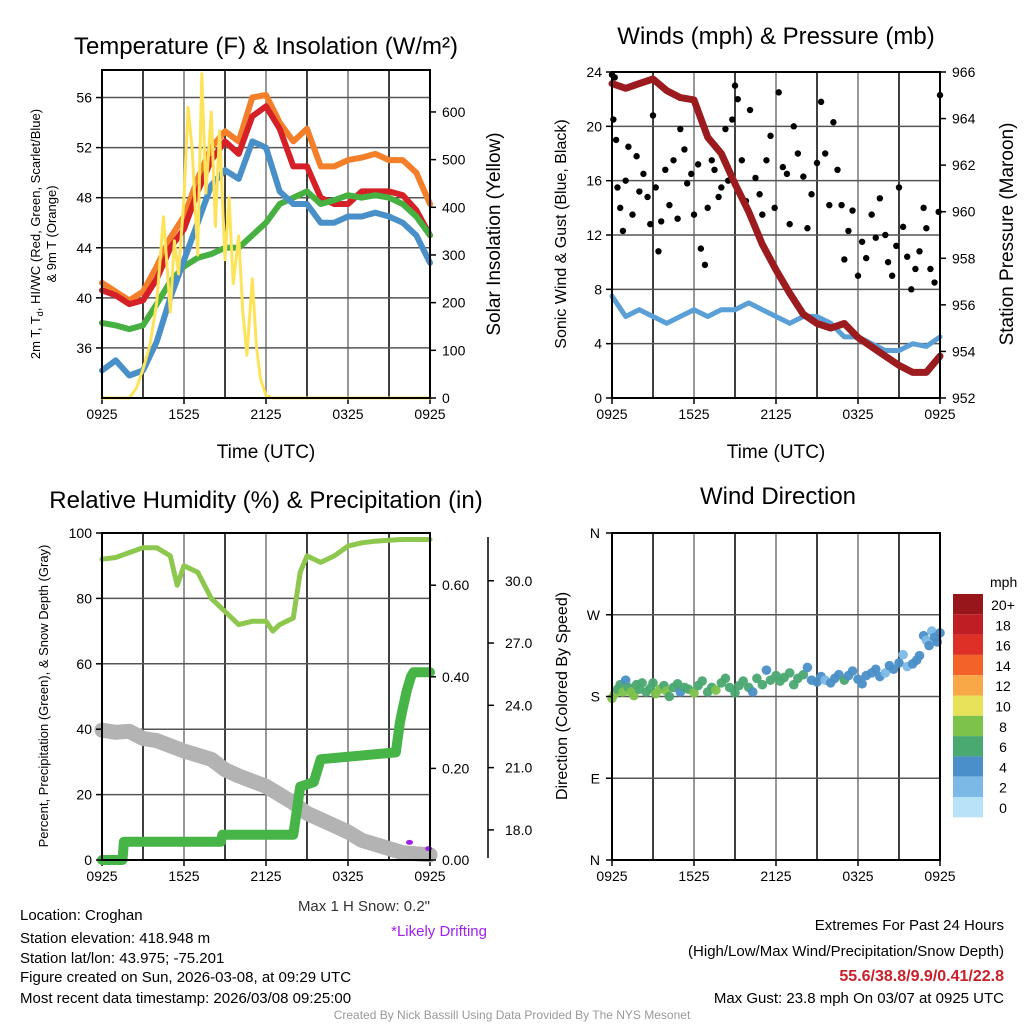 This screenshot has width=1024, height=1024. What do you see at coordinates (1007, 234) in the screenshot?
I see `winds-y2label: Station Pressure (Maroon)` at bounding box center [1007, 234].